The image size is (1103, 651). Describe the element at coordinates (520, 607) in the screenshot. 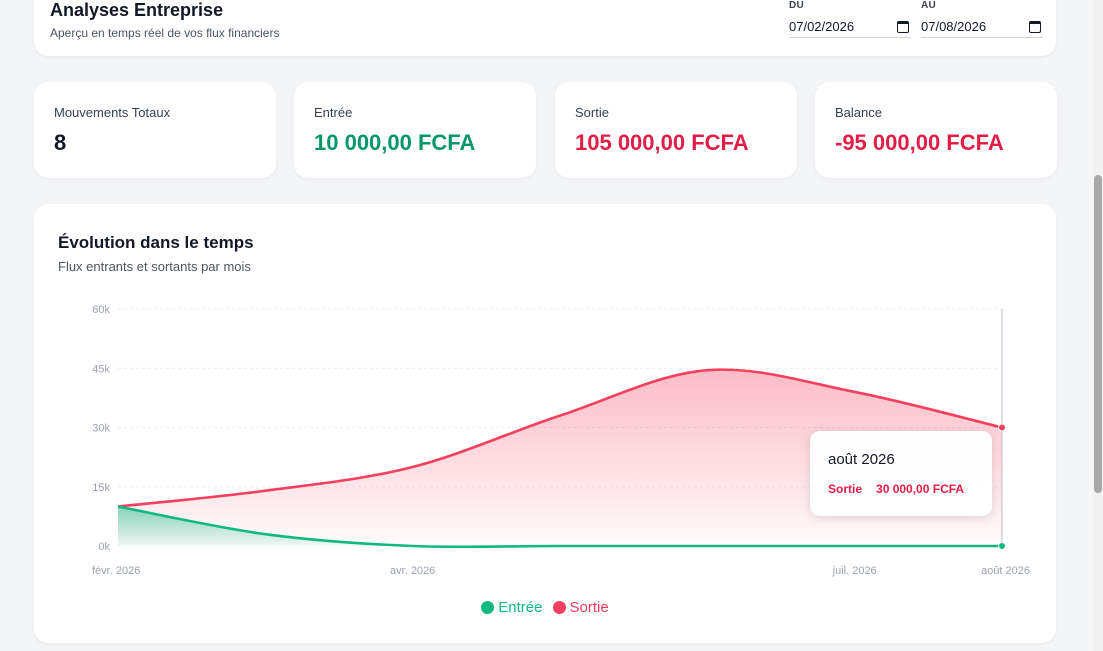

I see `legend-label-entree: Entrée` at that location.